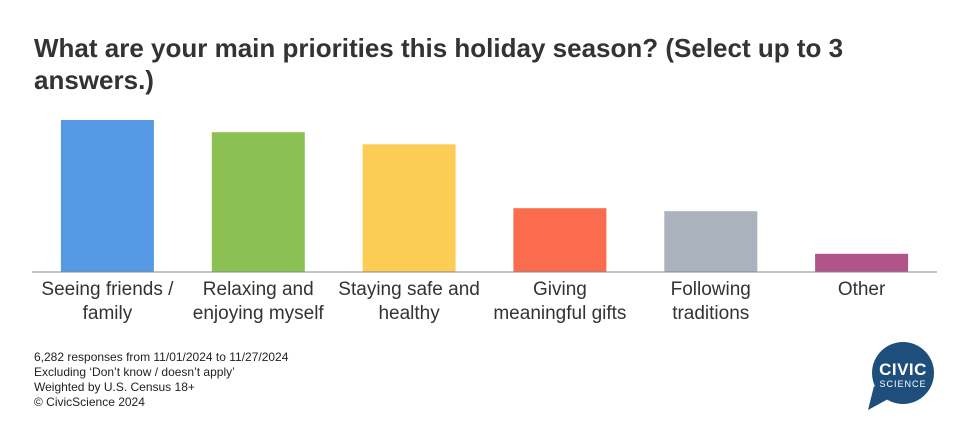 This screenshot has height=441, width=966. Describe the element at coordinates (560, 313) in the screenshot. I see `category-label-3-line-1: meaningful gifts` at that location.